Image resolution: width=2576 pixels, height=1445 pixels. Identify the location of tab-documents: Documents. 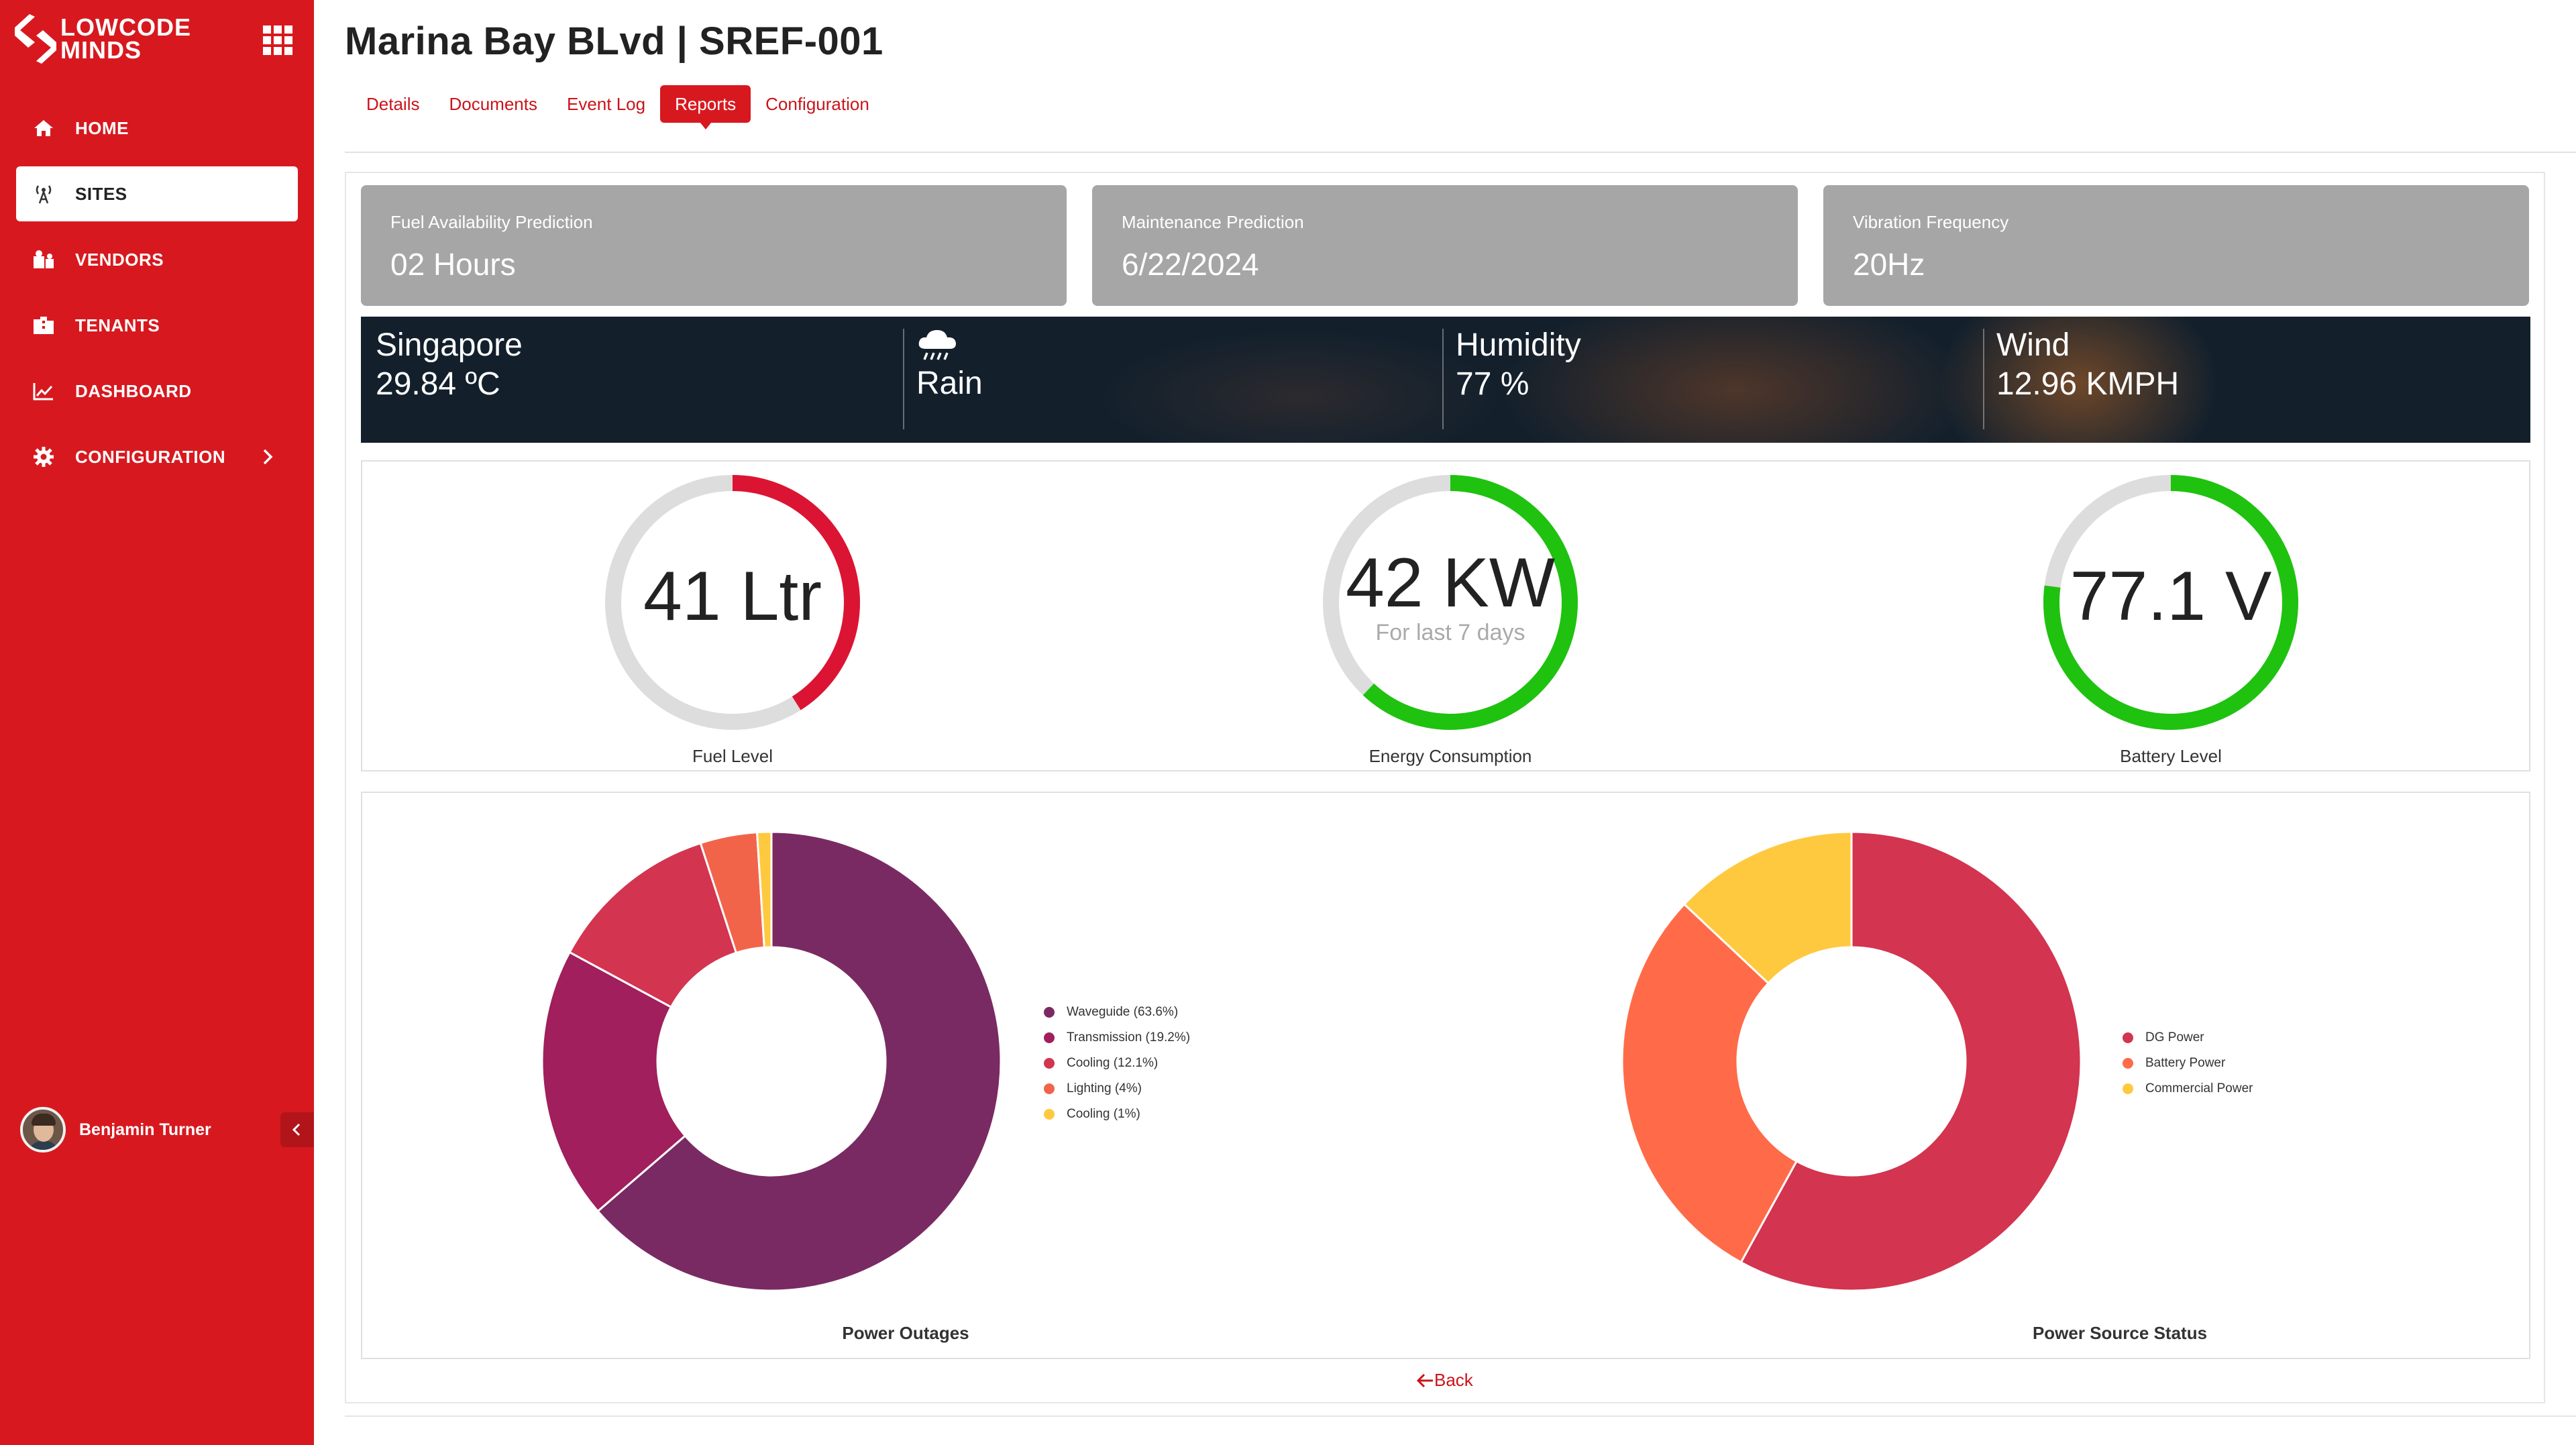
(493, 104).